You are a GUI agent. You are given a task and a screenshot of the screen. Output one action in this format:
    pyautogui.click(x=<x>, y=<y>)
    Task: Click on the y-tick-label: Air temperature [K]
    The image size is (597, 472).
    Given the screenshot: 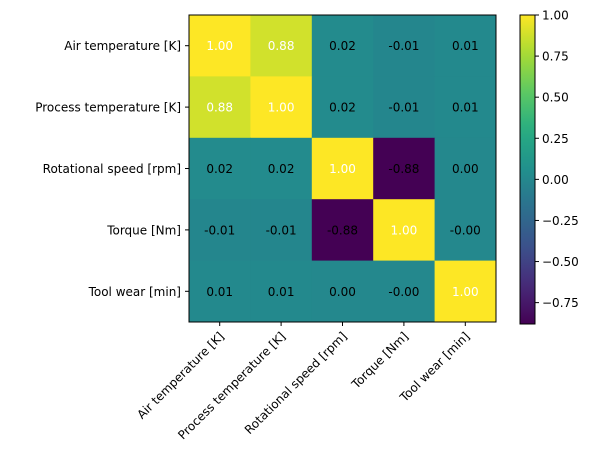 What is the action you would take?
    pyautogui.click(x=122, y=46)
    